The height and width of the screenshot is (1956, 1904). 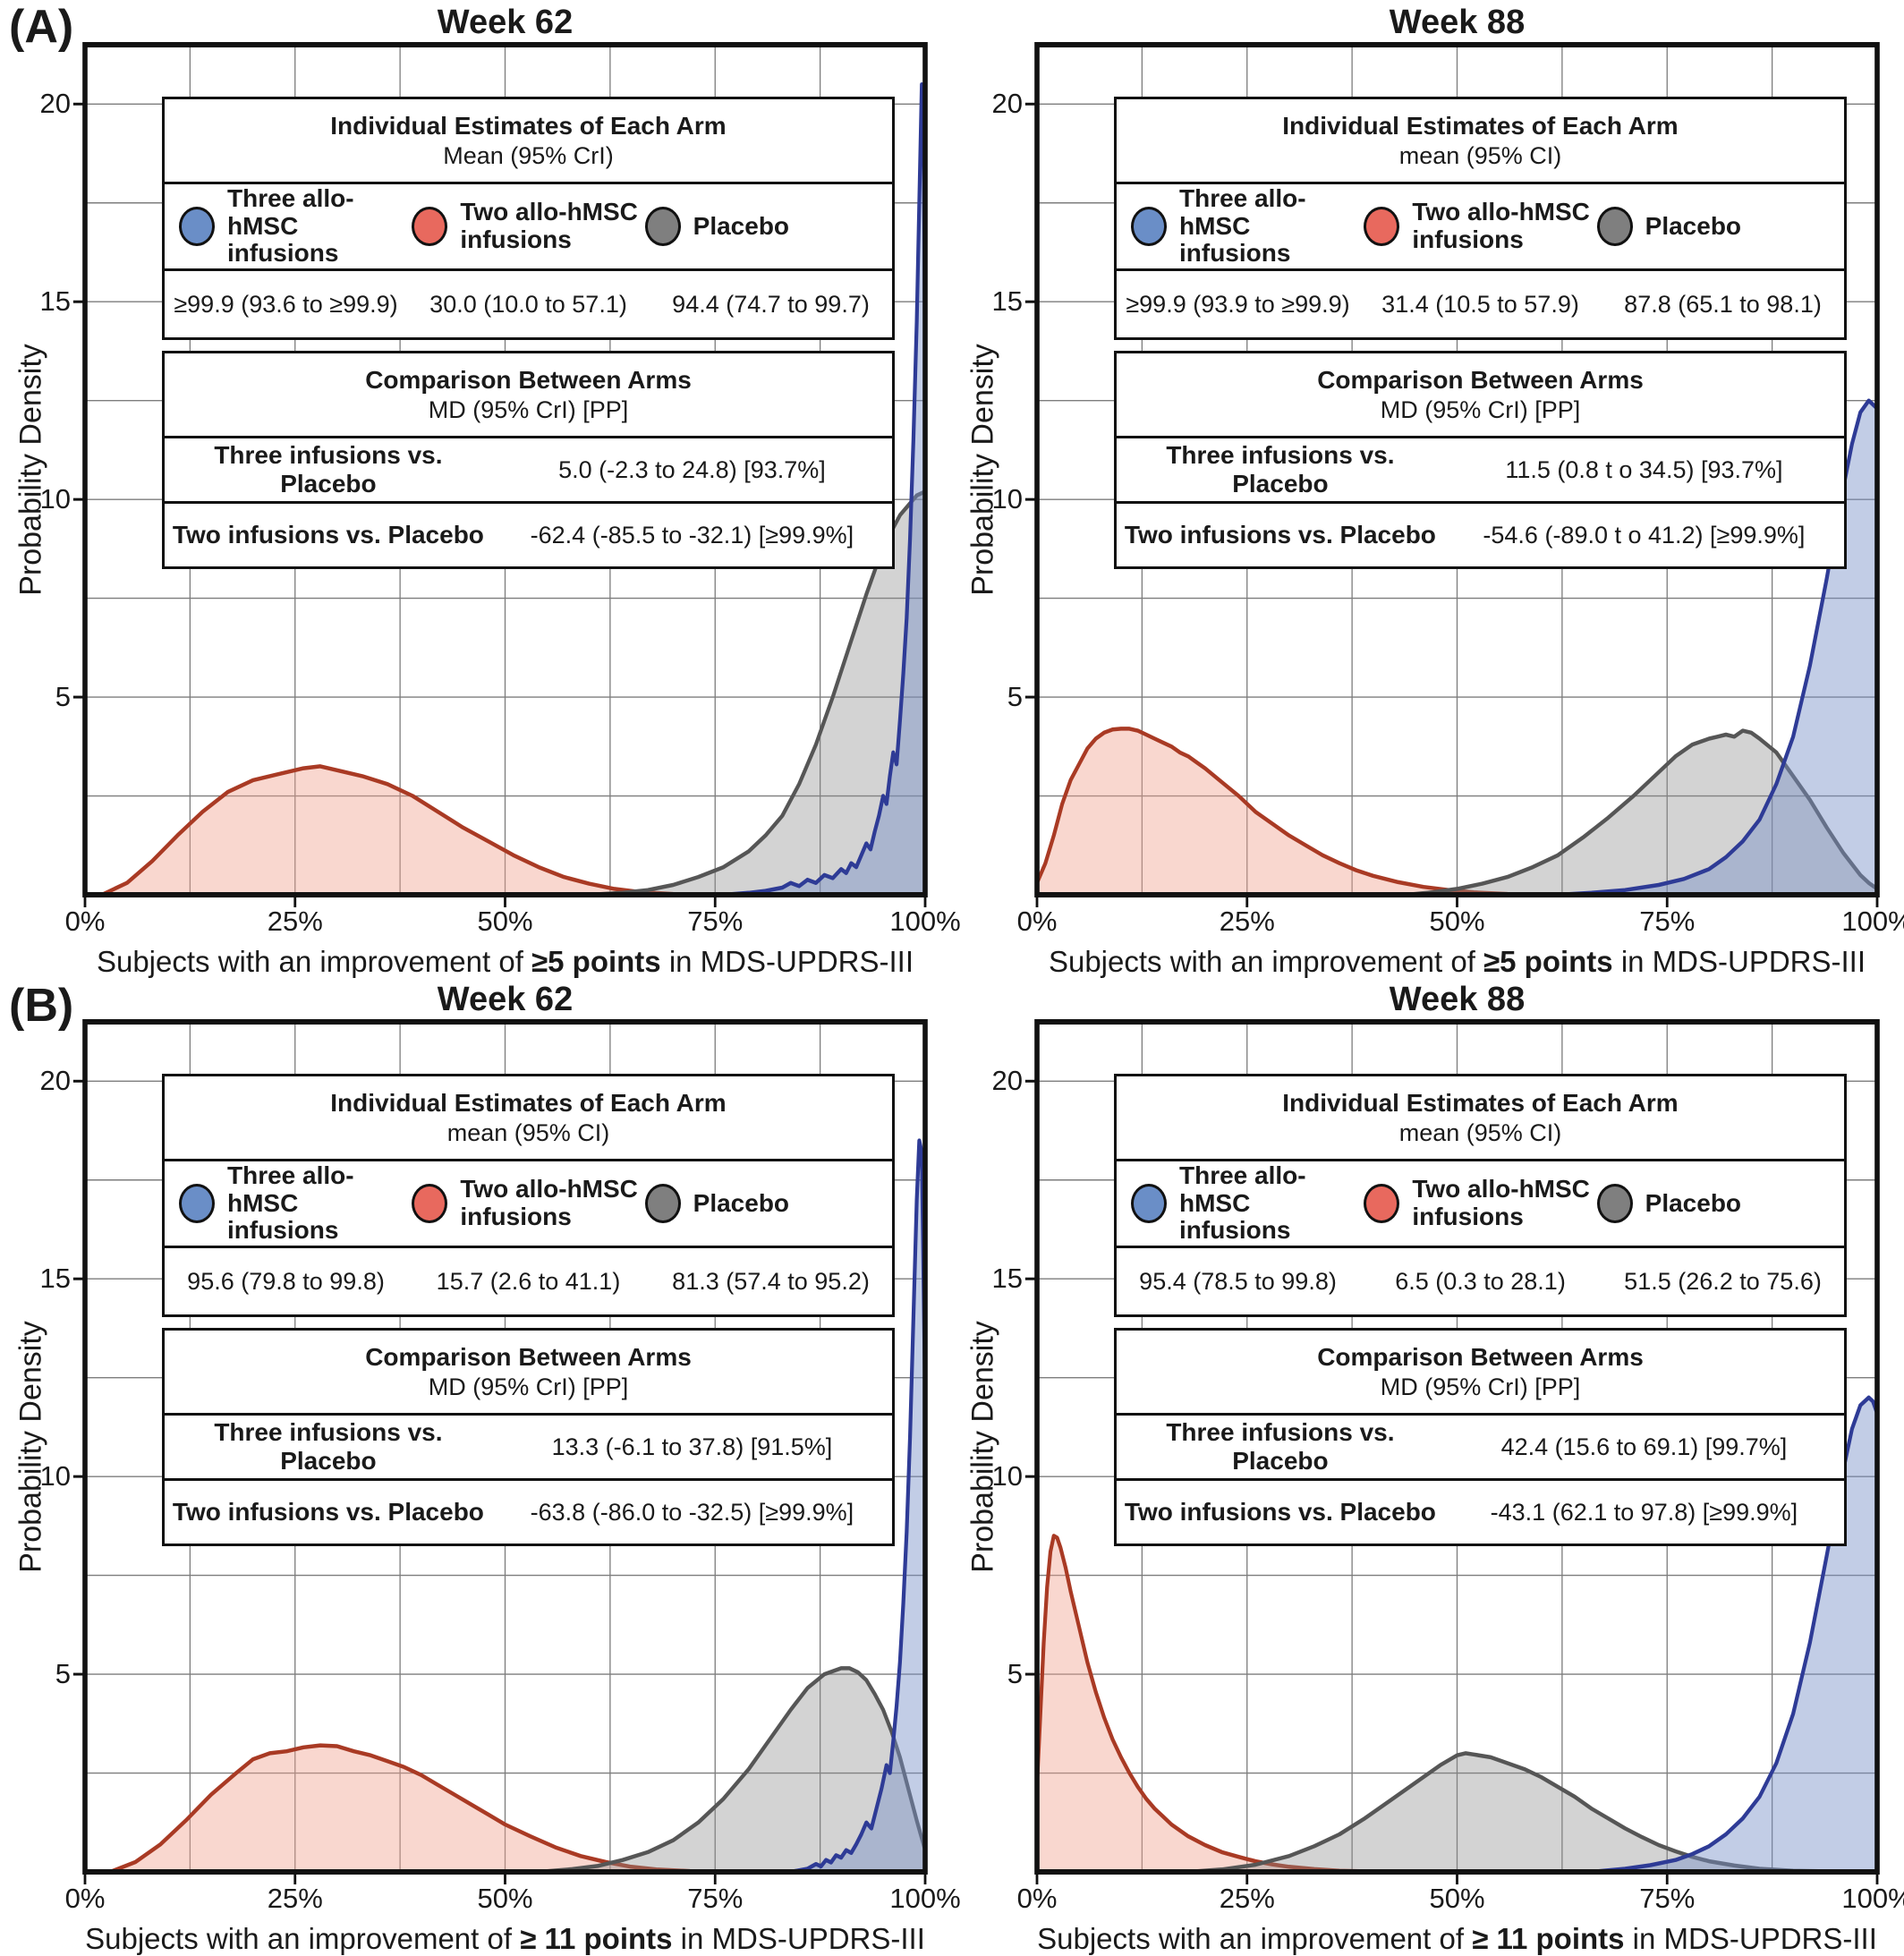 I want to click on estimate-value-two: 30.0 (10.0 to 57.1), so click(x=528, y=304).